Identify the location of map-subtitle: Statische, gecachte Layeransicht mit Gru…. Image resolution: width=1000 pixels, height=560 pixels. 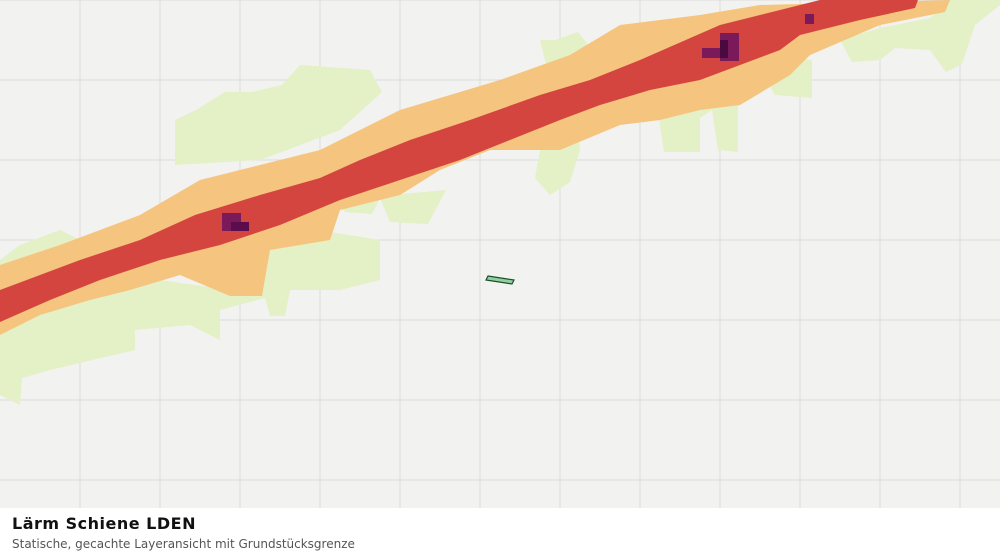
(183, 544).